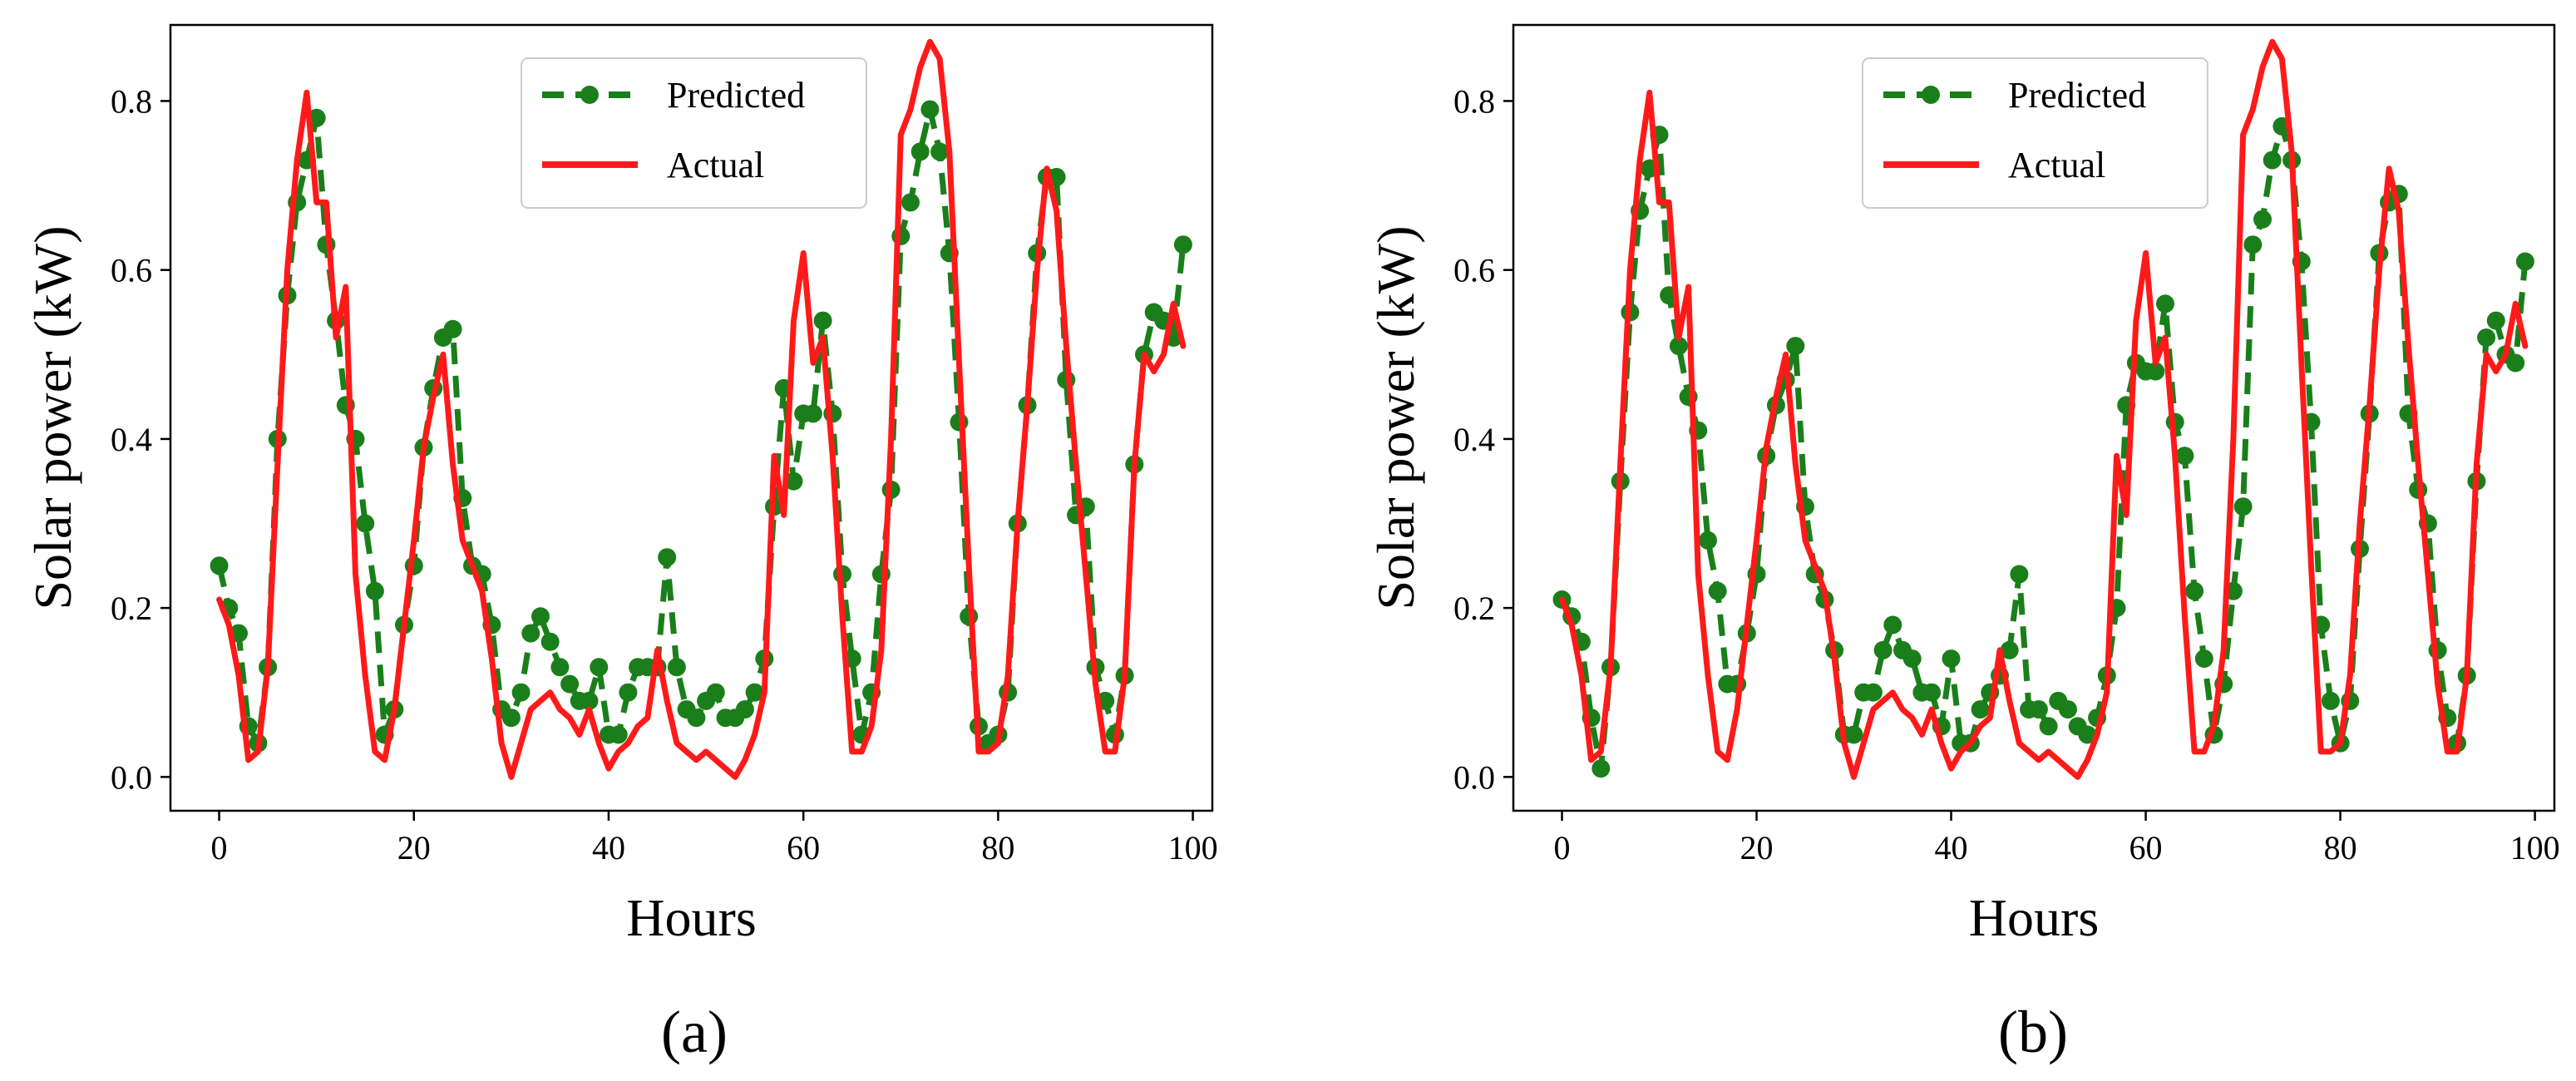  Describe the element at coordinates (608, 847) in the screenshot. I see `x-tick-label: 40` at that location.